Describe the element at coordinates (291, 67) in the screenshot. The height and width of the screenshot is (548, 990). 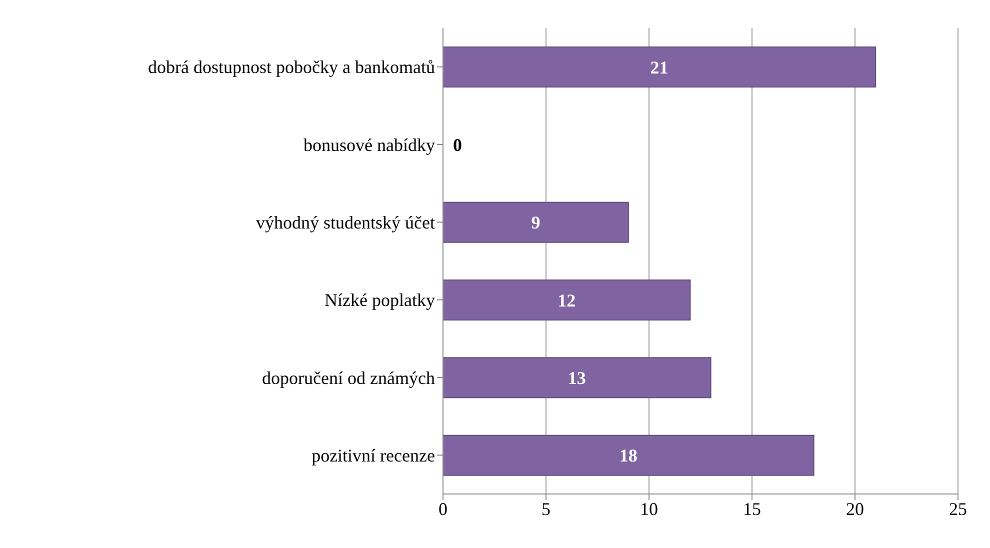
I see `y-tick-label: dobrá dostupnost pobočky a bankomatů` at that location.